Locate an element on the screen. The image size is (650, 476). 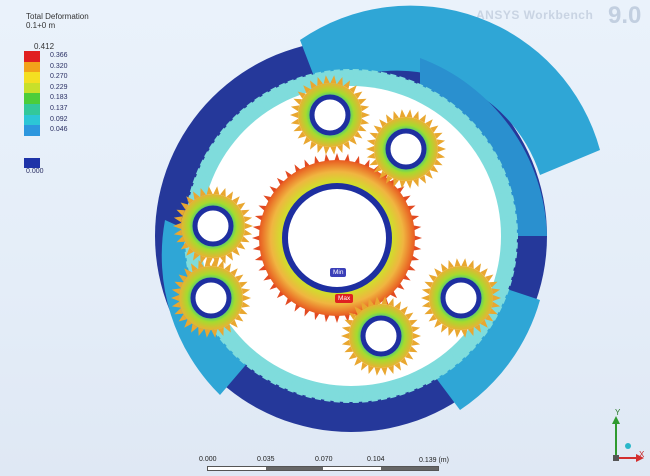
legend-entry: 0.046 is located at coordinates (62, 130).